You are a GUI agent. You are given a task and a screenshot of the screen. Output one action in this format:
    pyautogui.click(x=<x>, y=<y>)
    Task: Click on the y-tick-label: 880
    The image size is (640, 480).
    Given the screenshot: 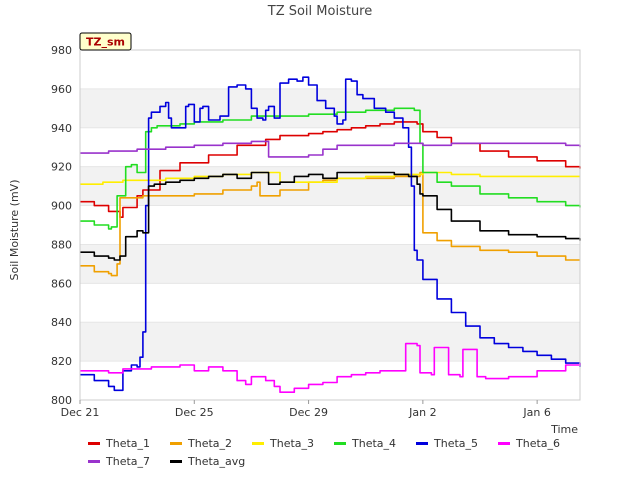 What is the action you would take?
    pyautogui.click(x=61, y=244)
    